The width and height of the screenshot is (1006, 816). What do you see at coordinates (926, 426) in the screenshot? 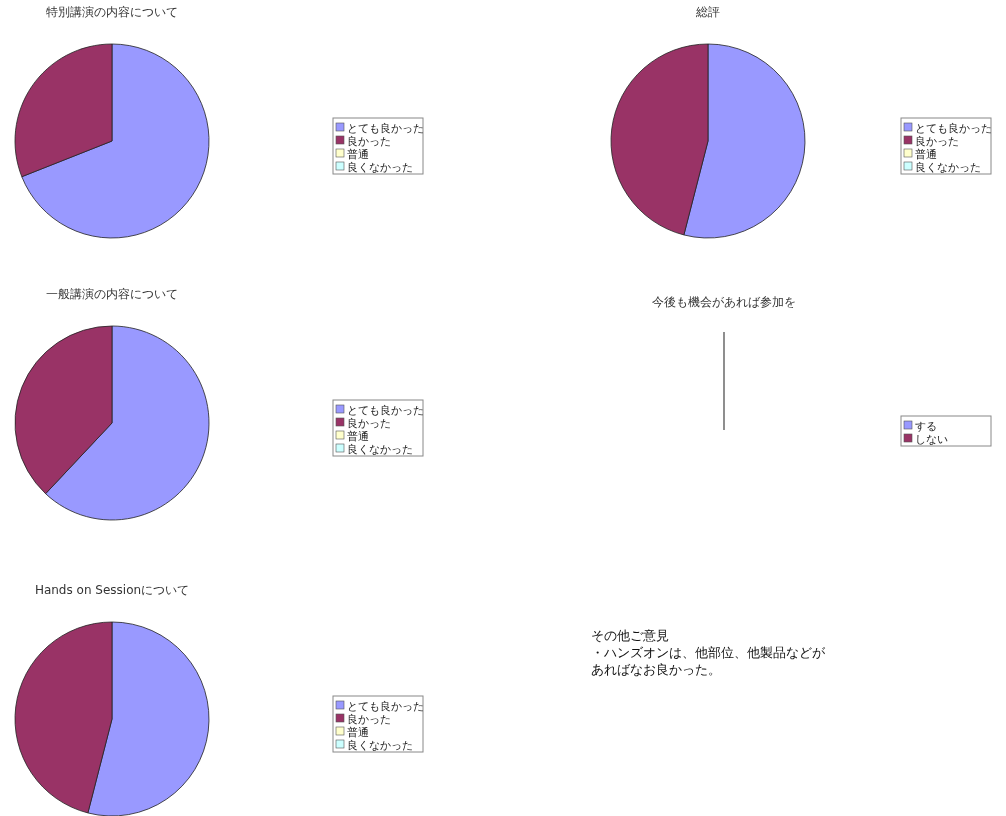
I see `category-label: する` at bounding box center [926, 426].